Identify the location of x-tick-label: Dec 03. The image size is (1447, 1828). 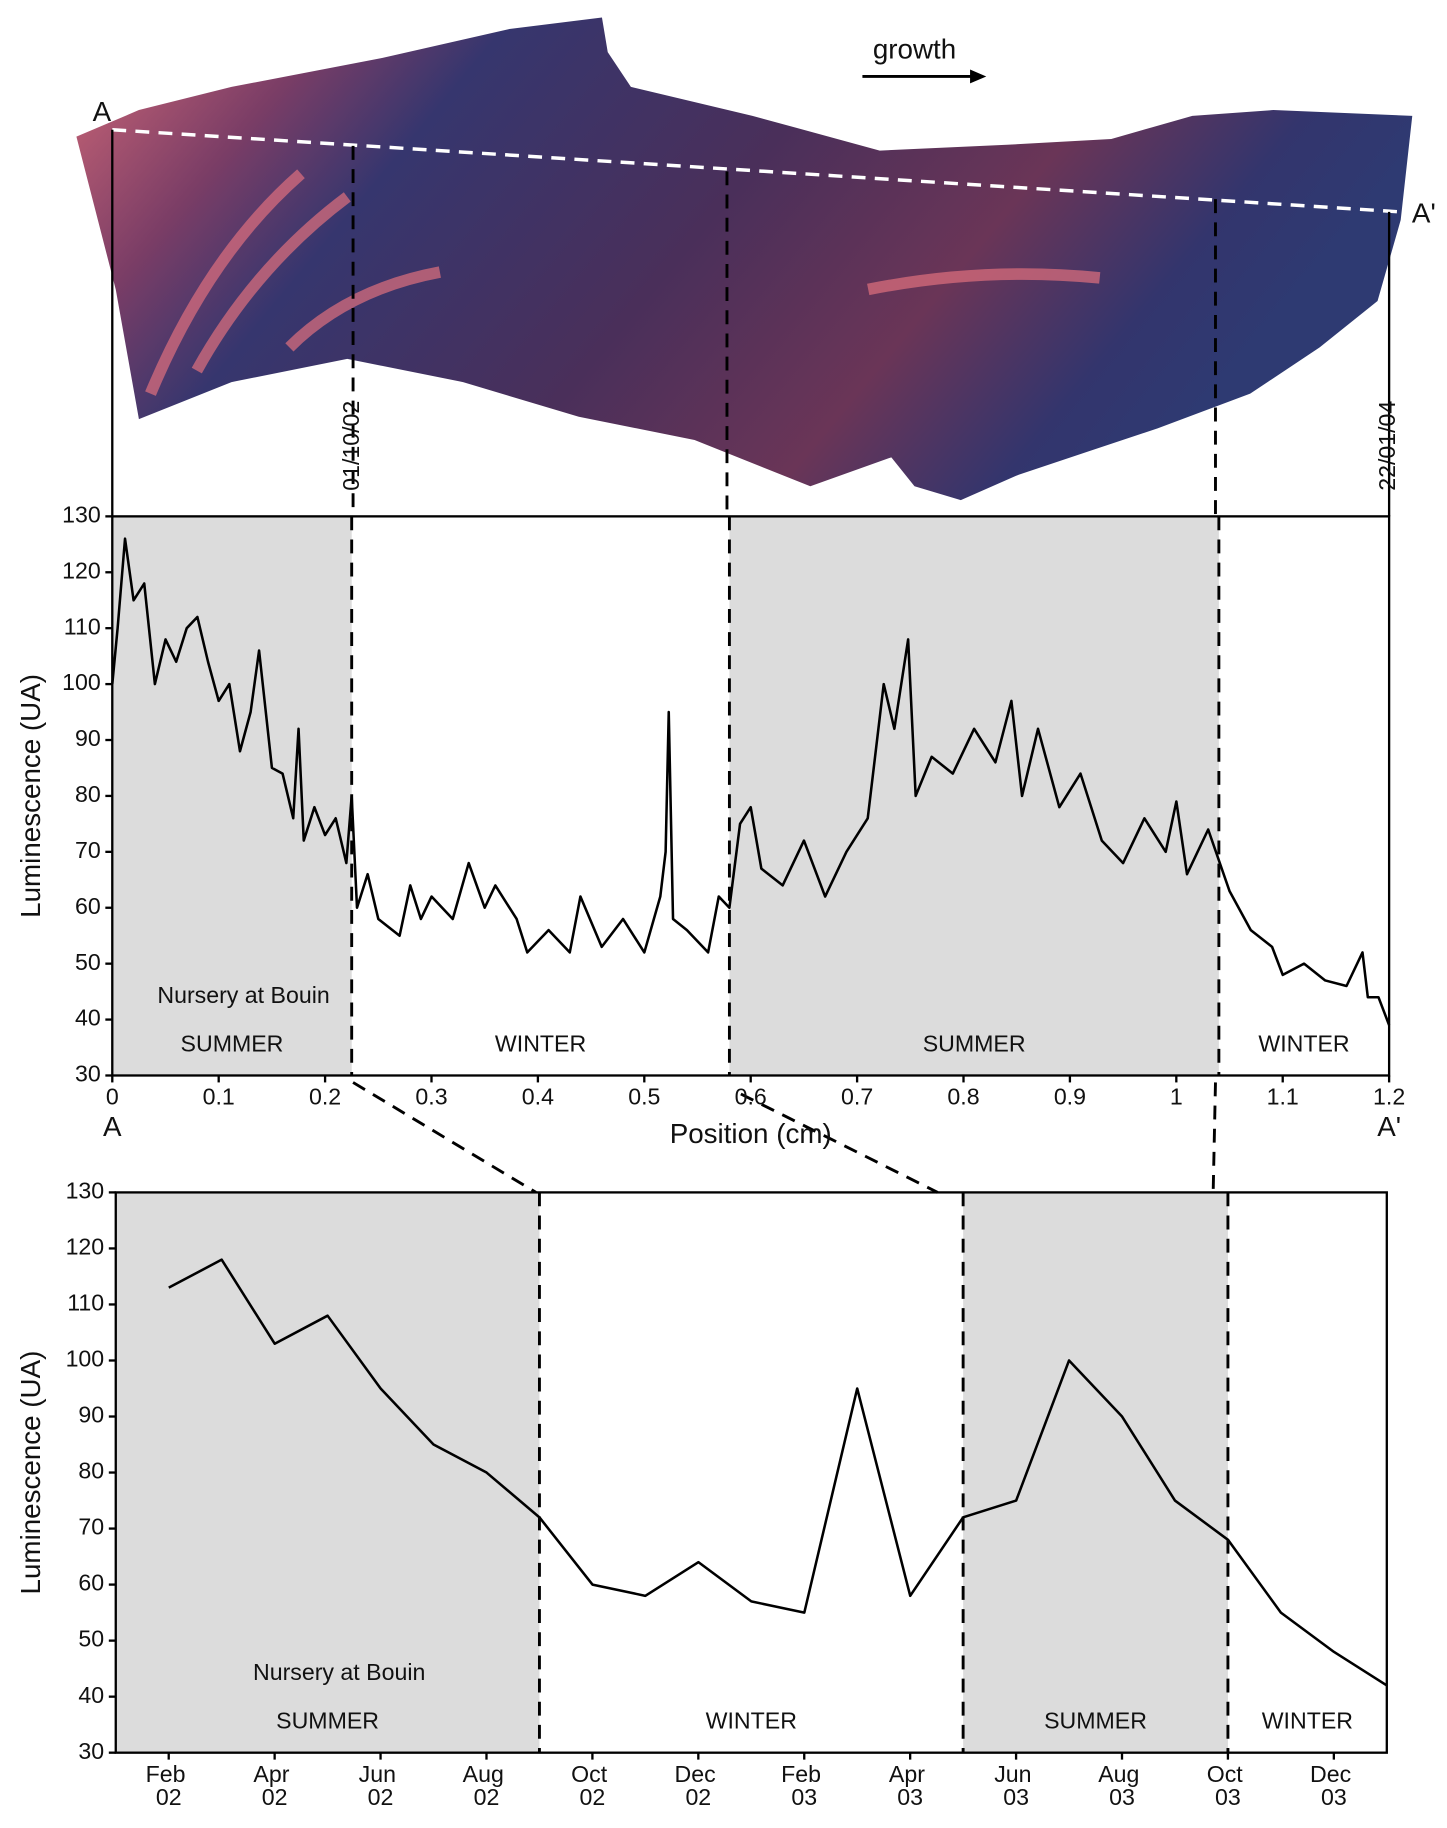
(1334, 1785).